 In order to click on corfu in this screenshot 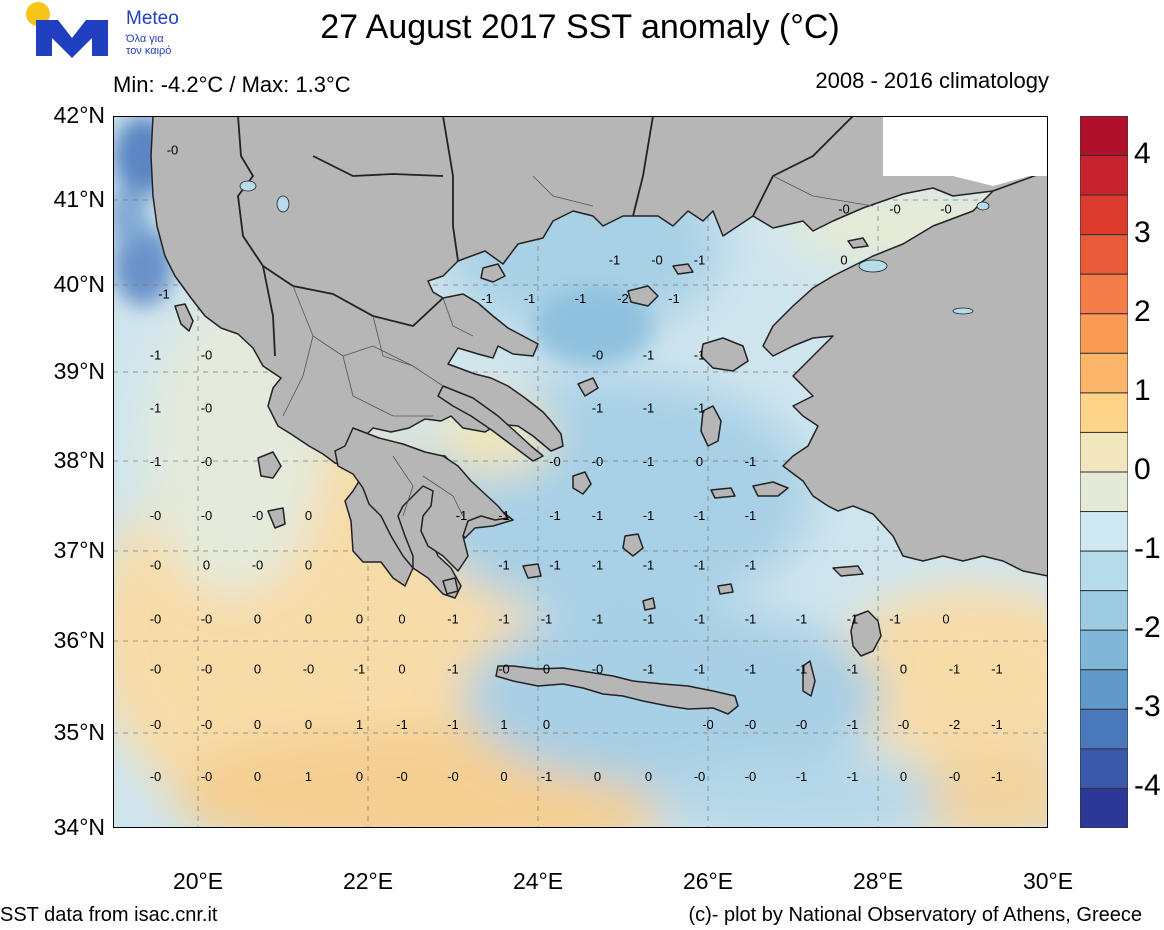, I will do `click(184, 317)`.